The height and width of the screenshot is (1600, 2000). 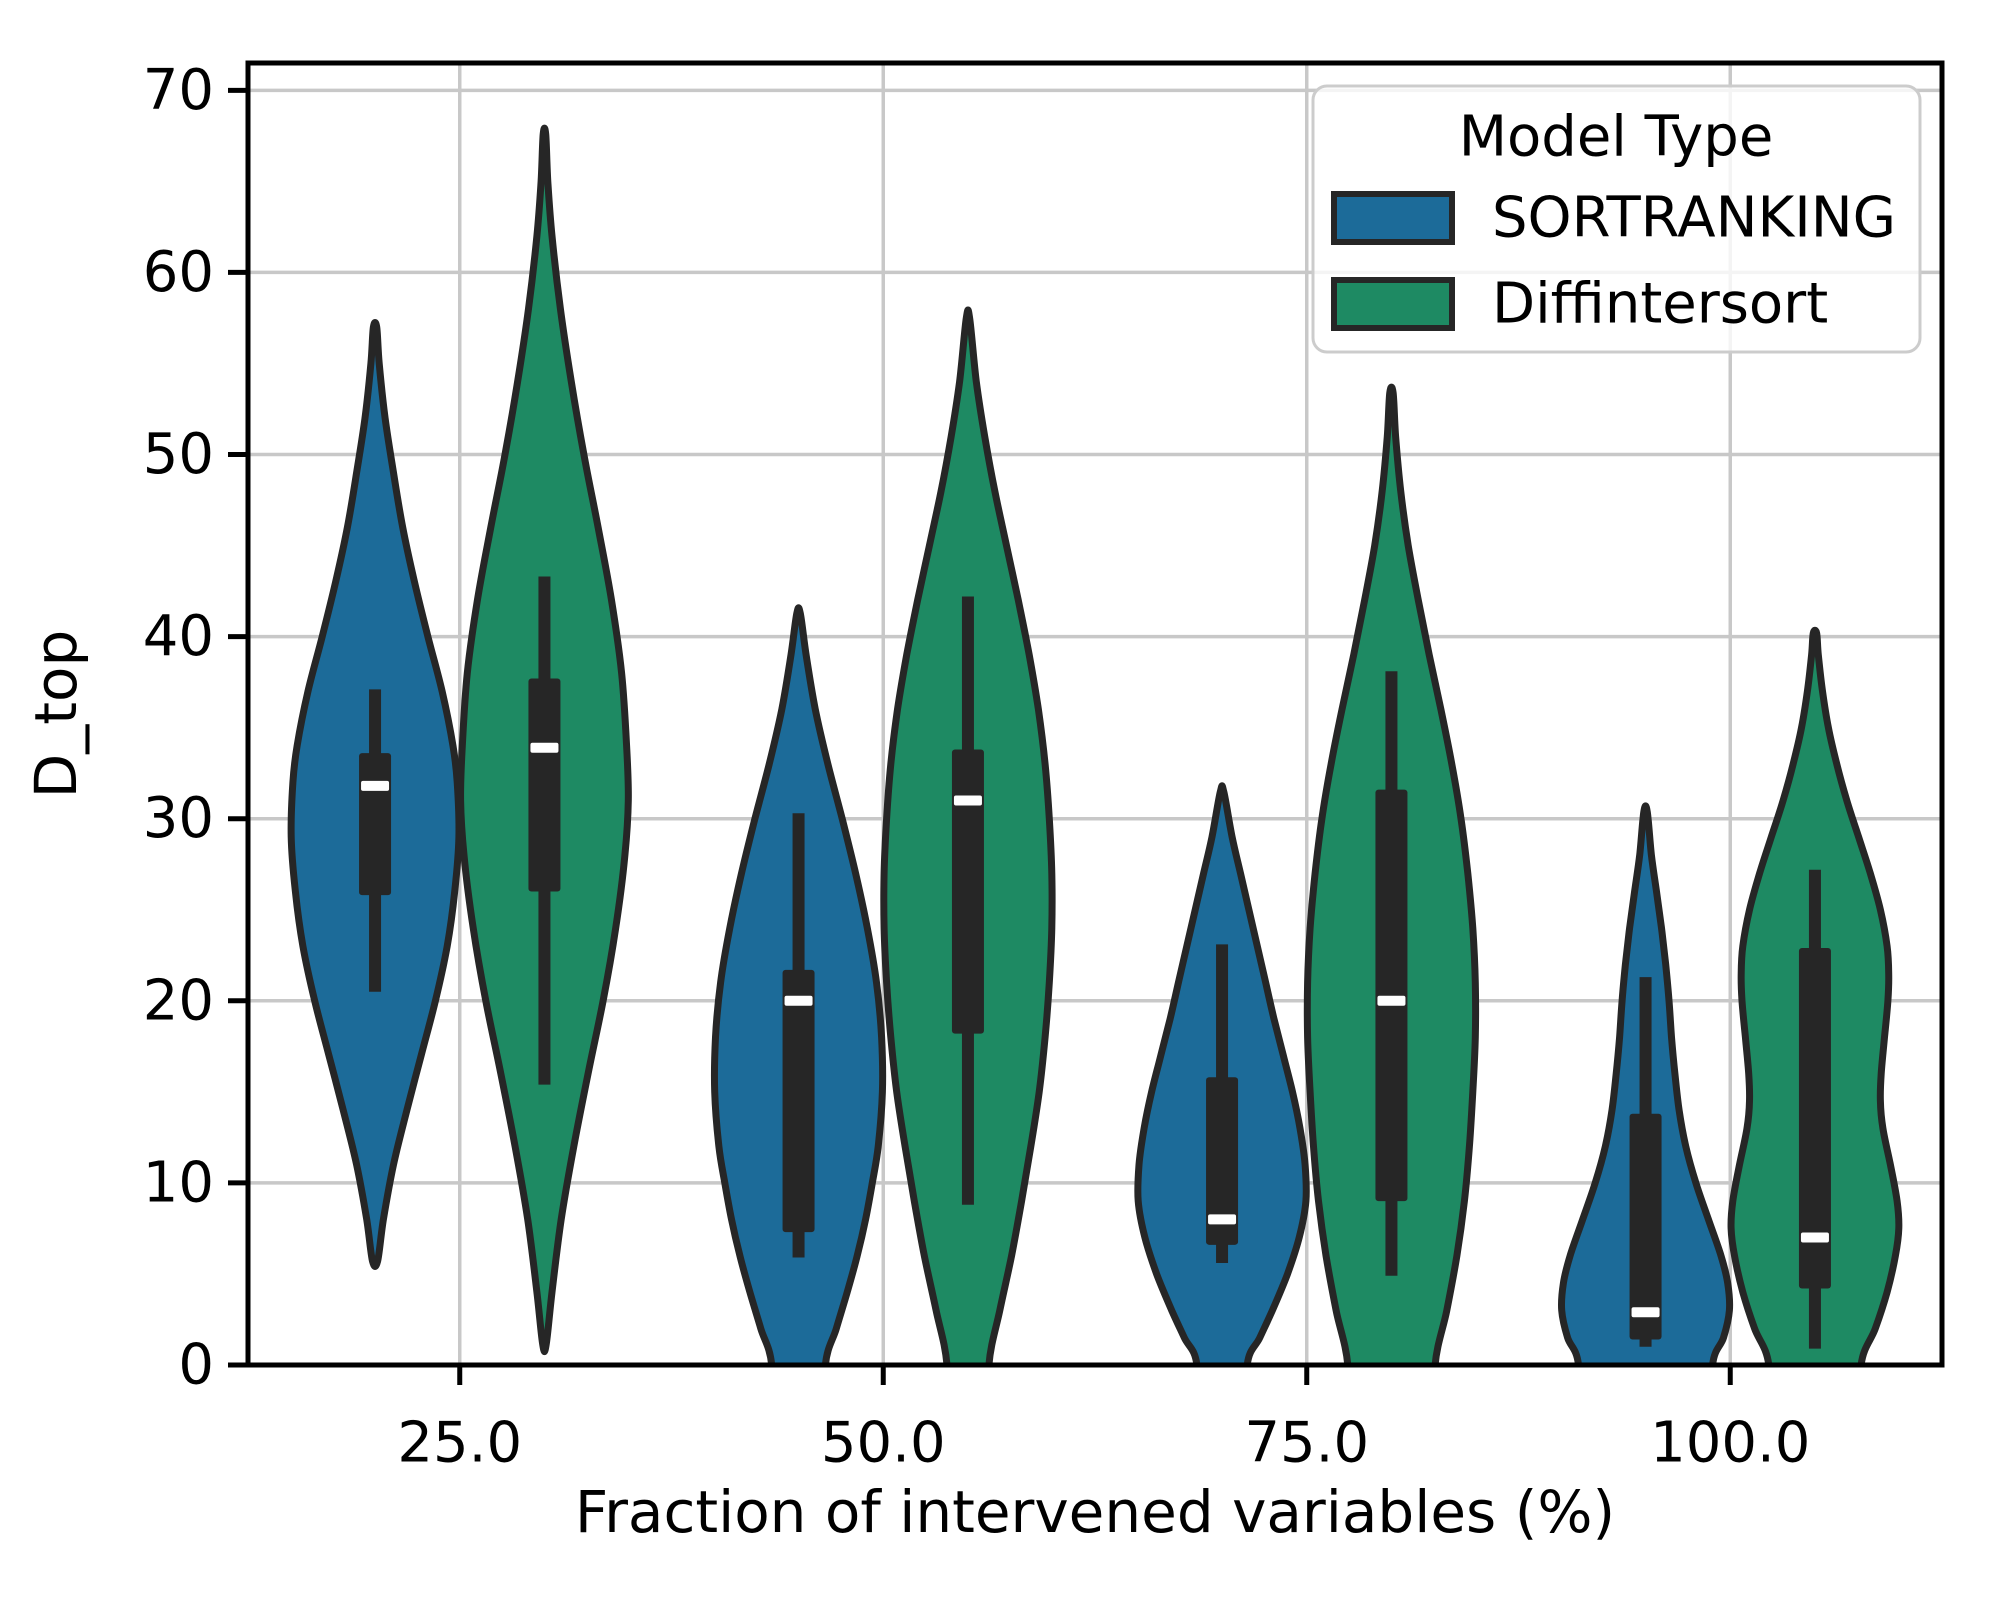 I want to click on legend-frame, so click(x=1616, y=219).